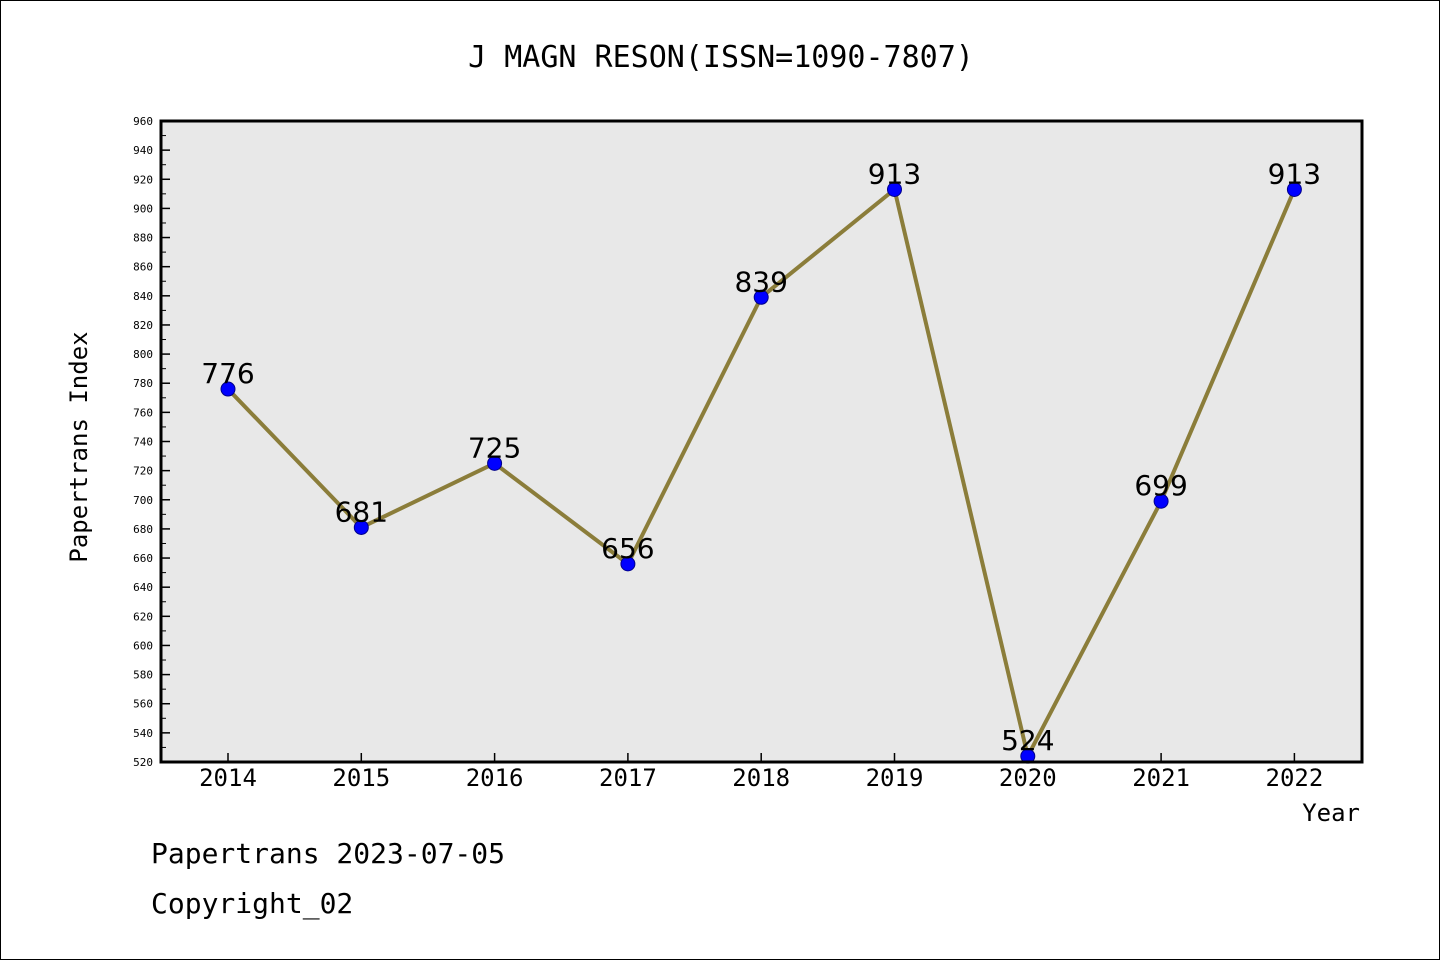 This screenshot has width=1440, height=960. What do you see at coordinates (495, 778) in the screenshot?
I see `x-tick-label: 2016` at bounding box center [495, 778].